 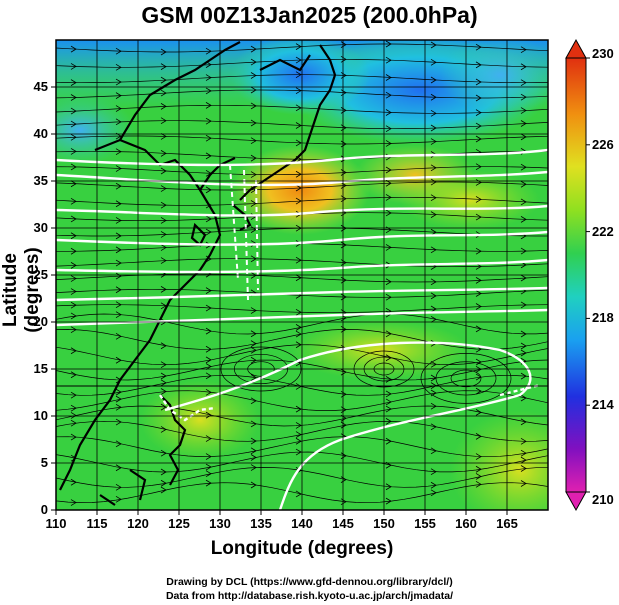 I want to click on y-tick-label: 20, so click(x=40, y=321).